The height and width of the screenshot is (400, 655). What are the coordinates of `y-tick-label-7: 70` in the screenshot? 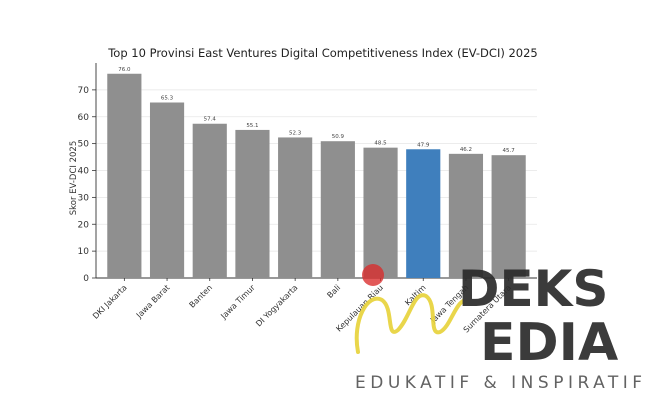 It's located at (84, 91).